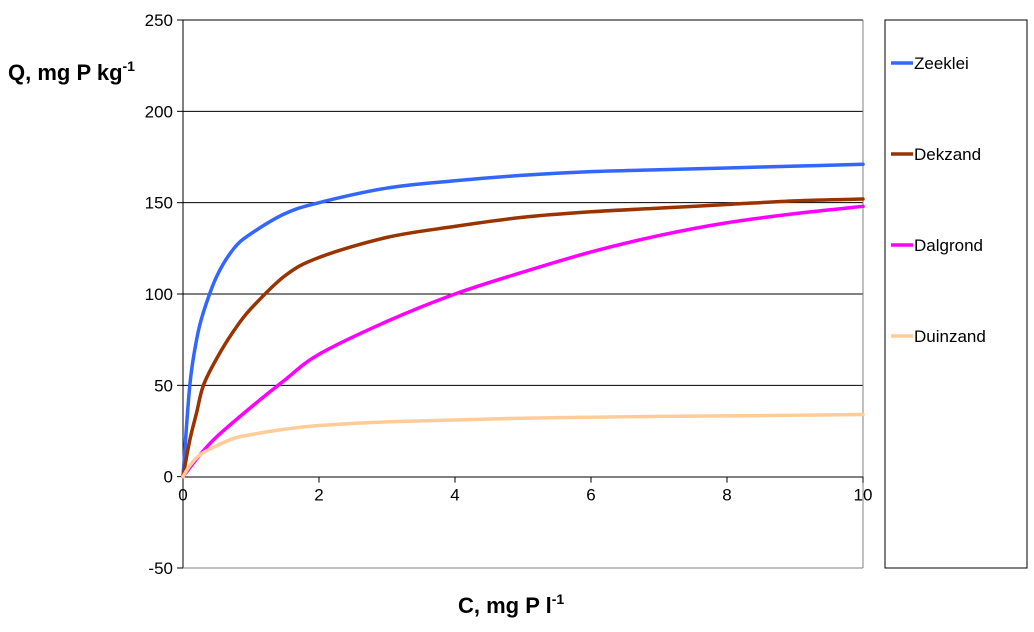 The width and height of the screenshot is (1034, 632). What do you see at coordinates (182, 495) in the screenshot?
I see `x-tick-label: 0` at bounding box center [182, 495].